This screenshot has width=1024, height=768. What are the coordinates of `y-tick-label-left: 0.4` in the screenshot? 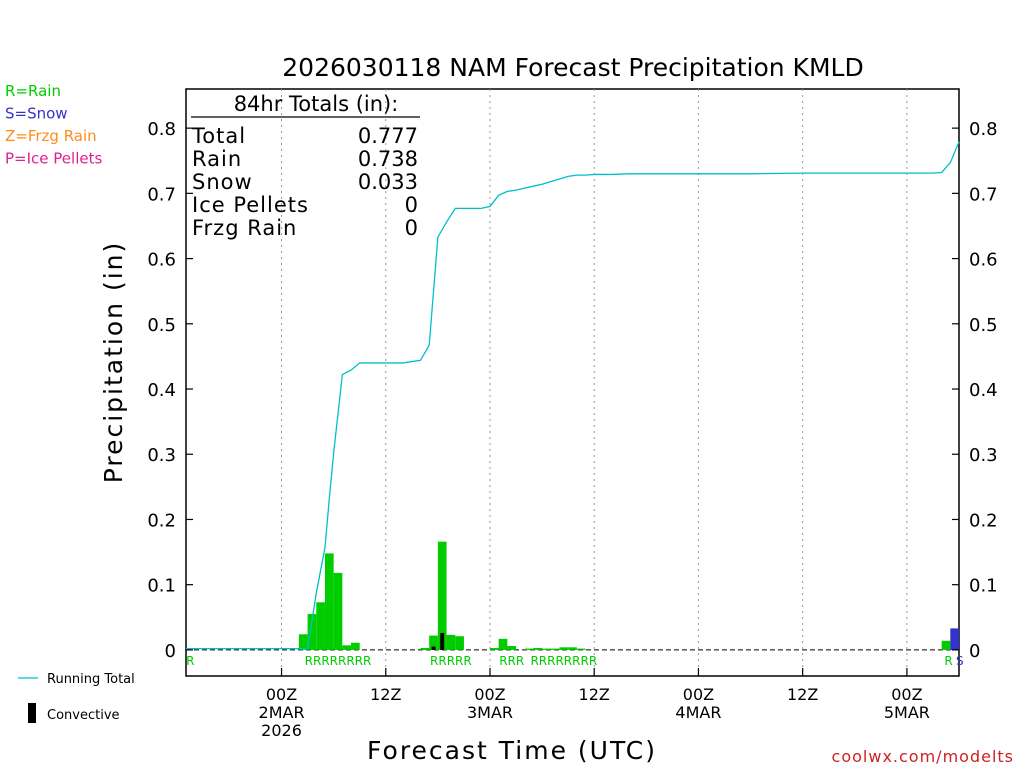 It's located at (161, 390).